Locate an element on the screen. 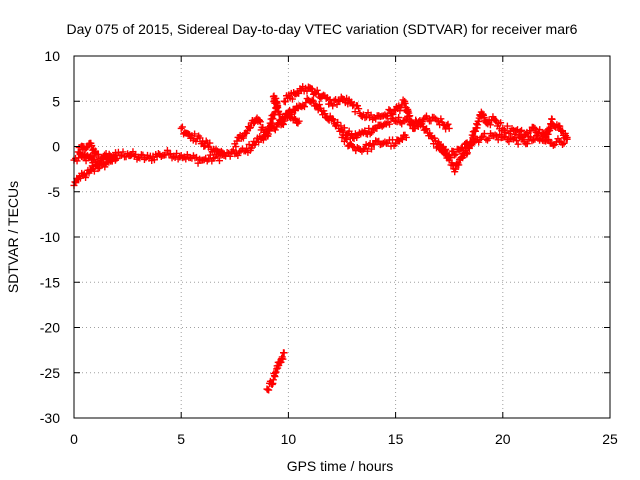  y-tick-label: -15 is located at coordinates (50, 282).